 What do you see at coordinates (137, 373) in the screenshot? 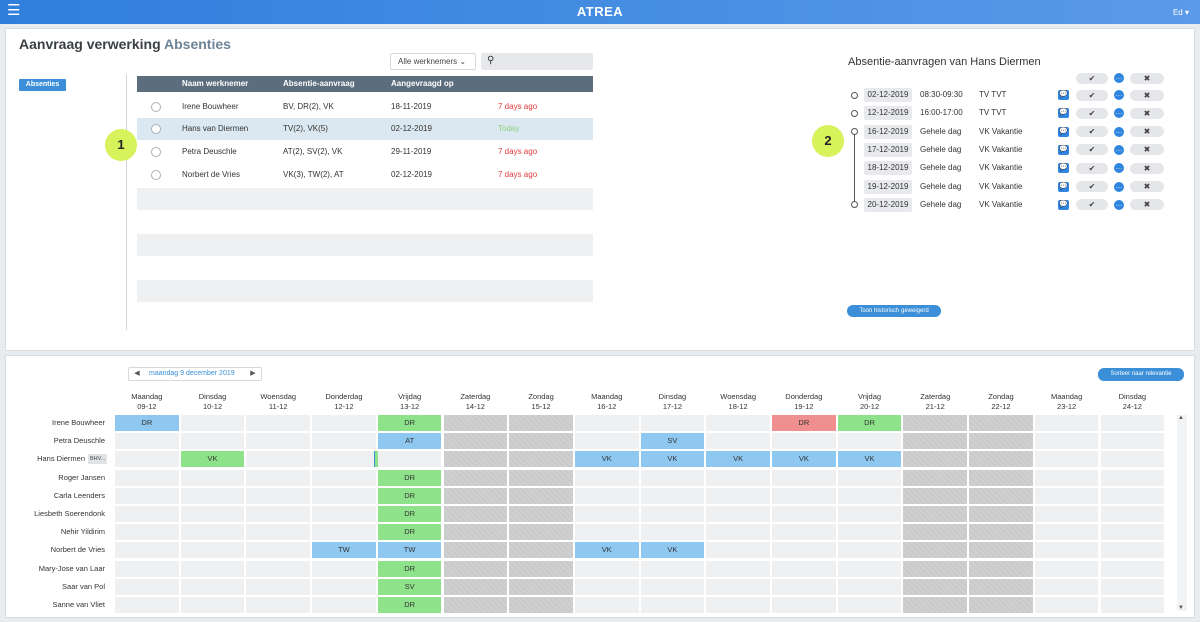
I see `prev-arrow-icon: ◀` at bounding box center [137, 373].